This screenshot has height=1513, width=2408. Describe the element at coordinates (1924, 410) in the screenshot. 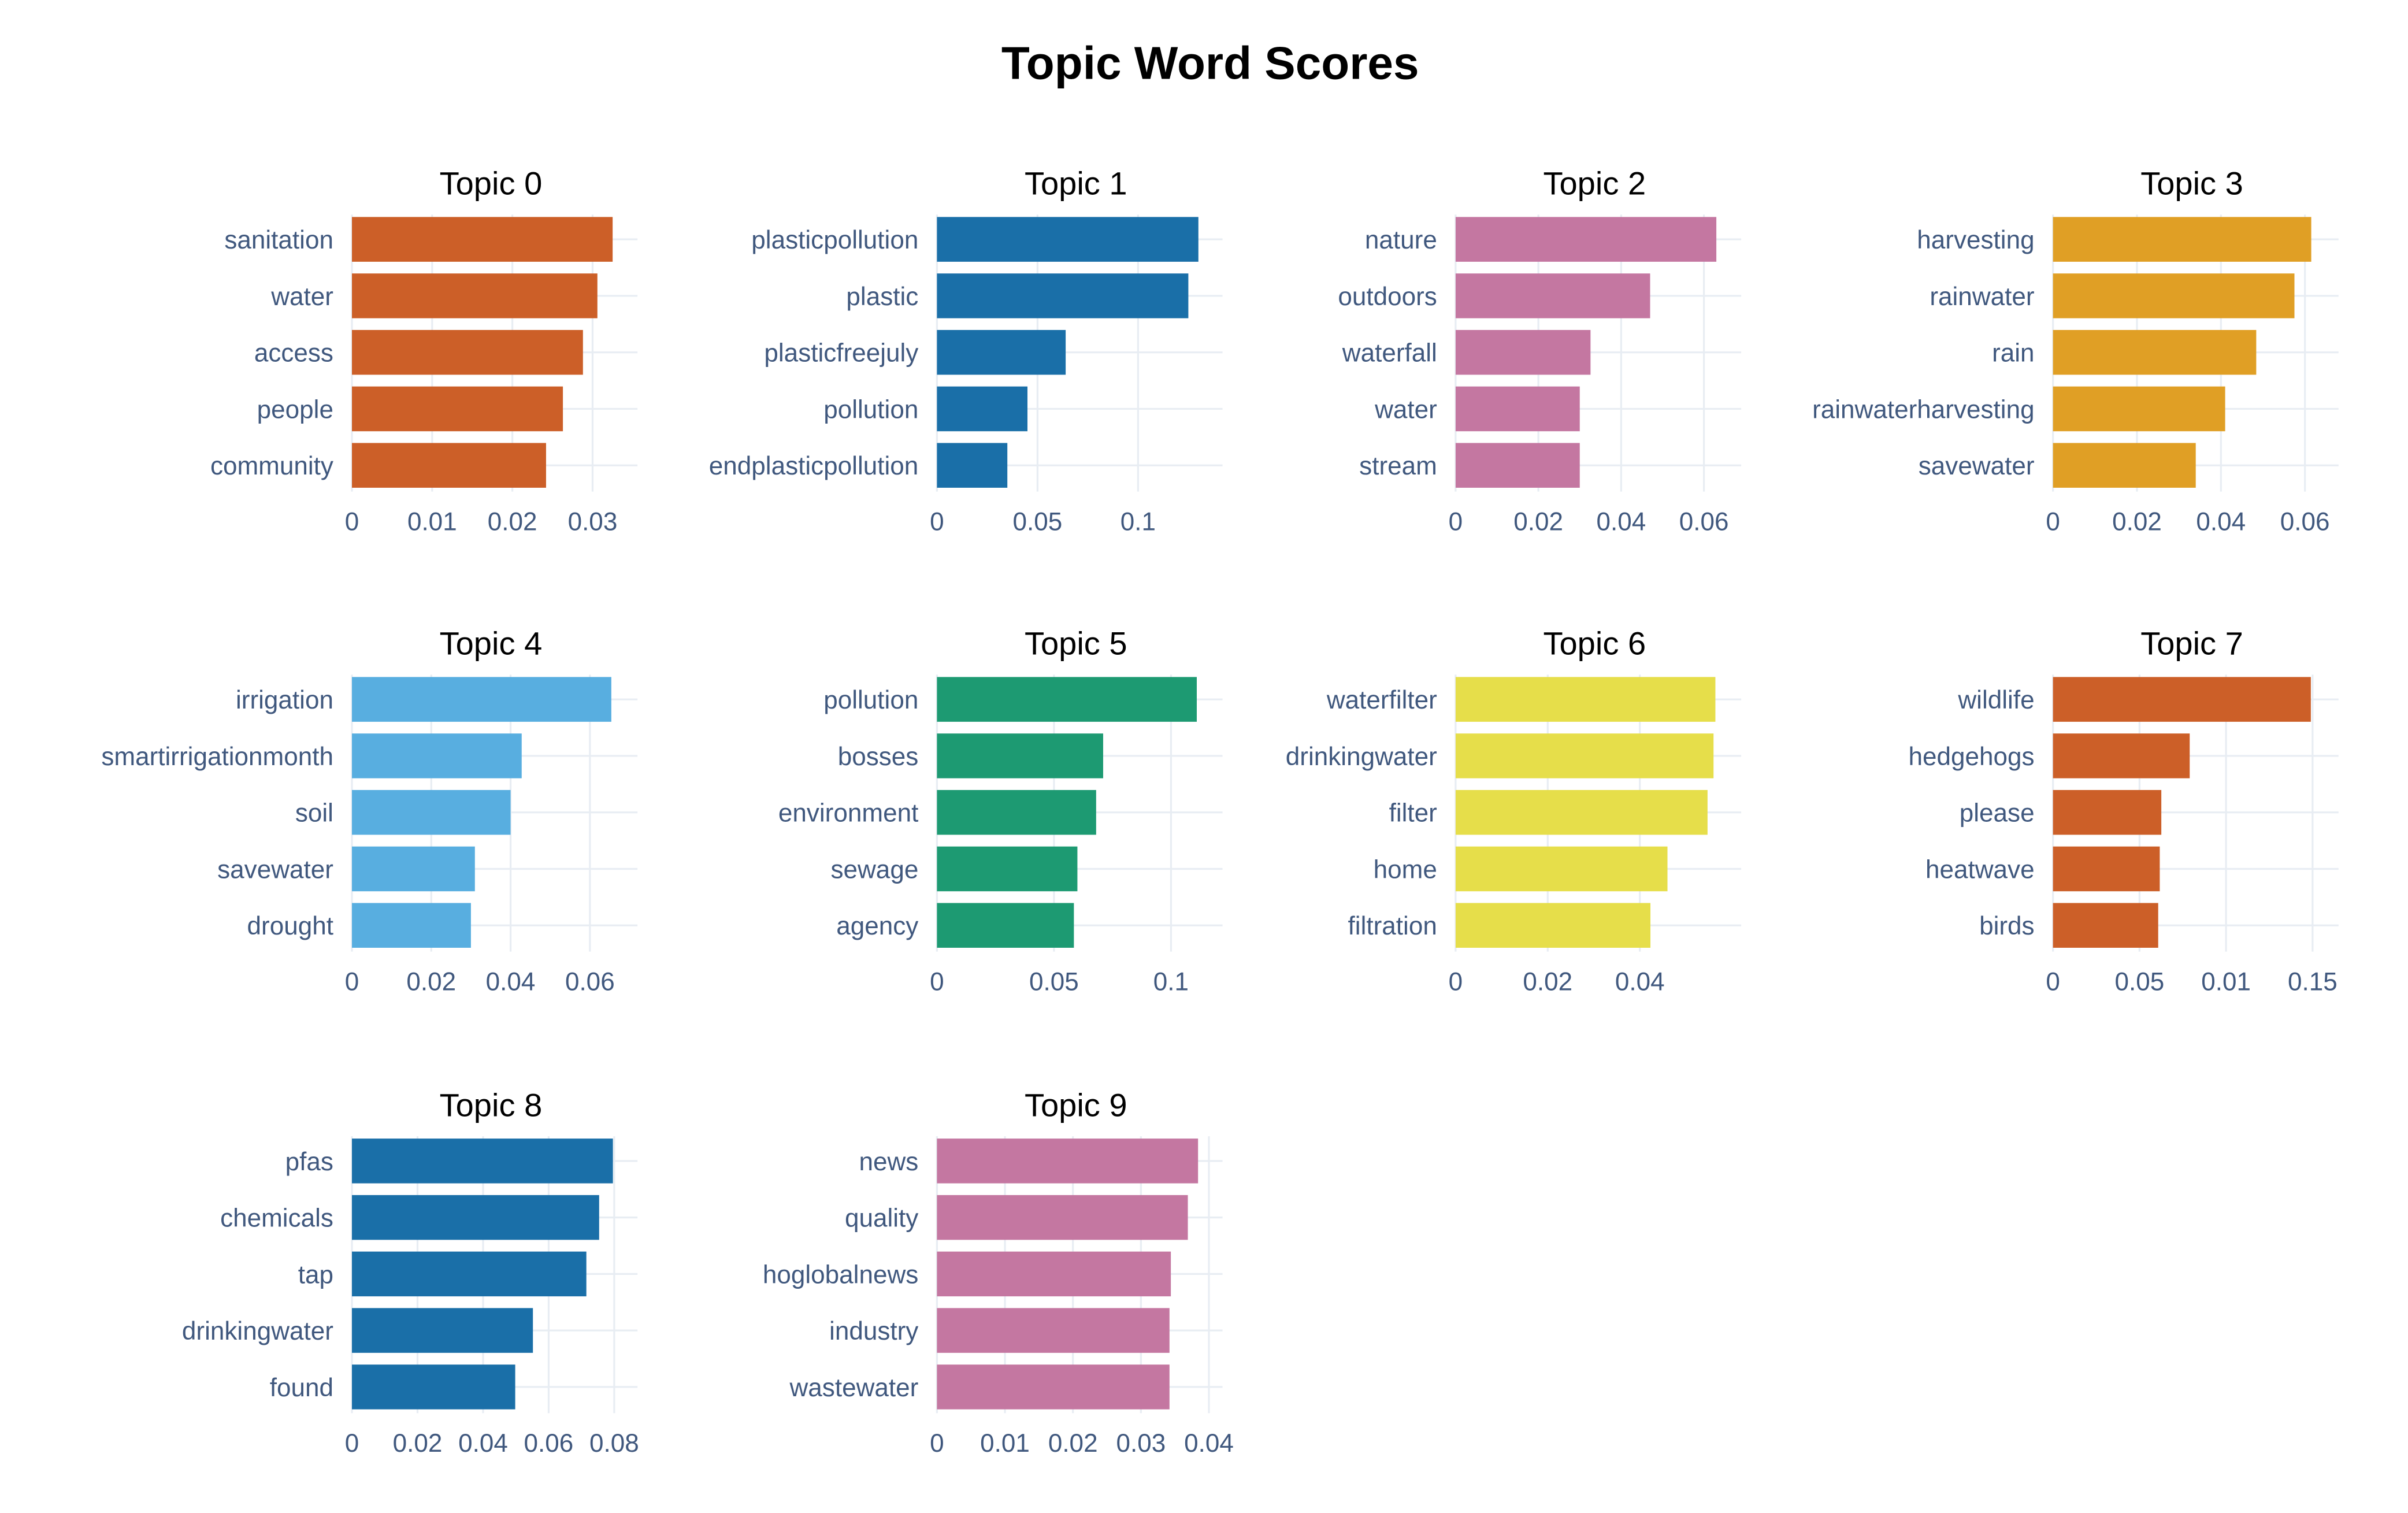

I see `category-label: rainwaterharvesting` at that location.